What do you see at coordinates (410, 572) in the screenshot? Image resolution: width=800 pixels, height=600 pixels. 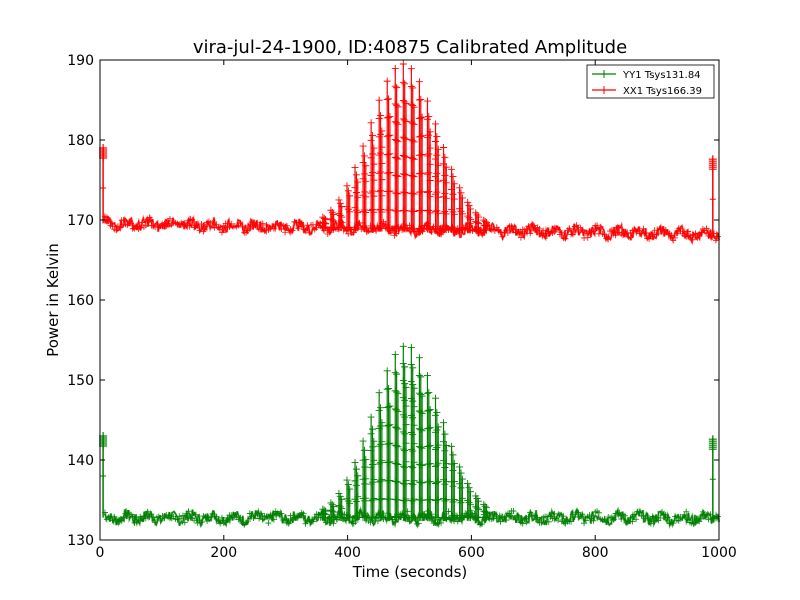 I see `x-axis-label: Time (seconds)` at bounding box center [410, 572].